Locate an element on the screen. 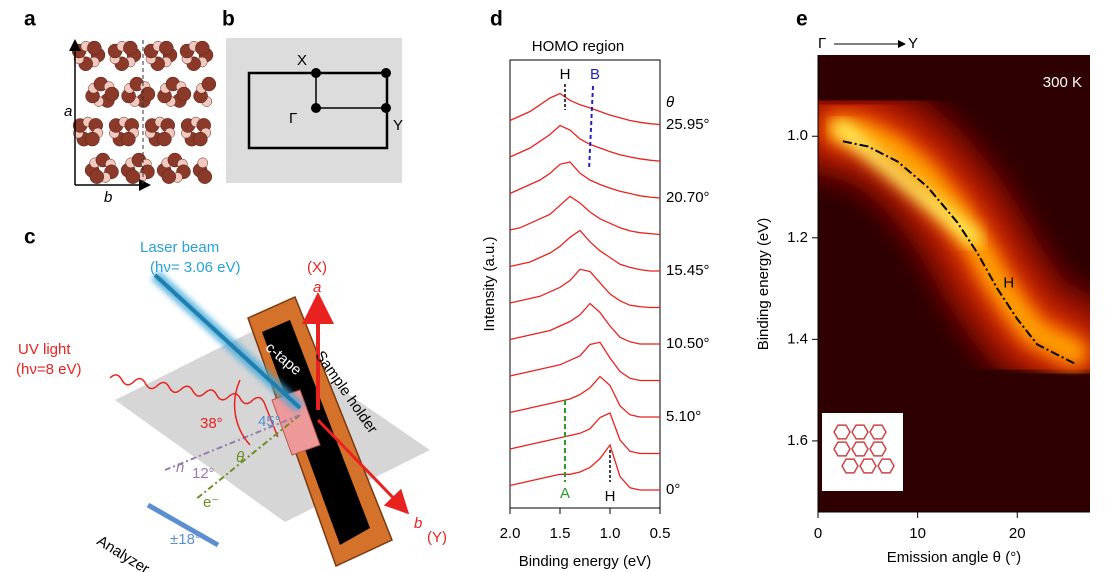 This screenshot has height=572, width=1118. x-tick-label: 1.5 is located at coordinates (560, 533).